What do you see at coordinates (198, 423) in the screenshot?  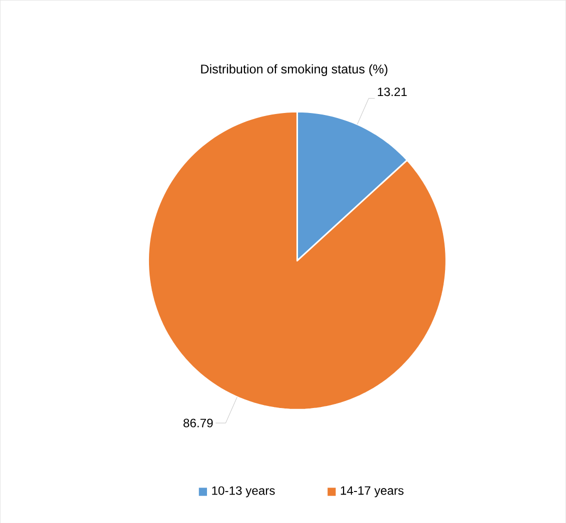 I see `data-label: 86.79` at bounding box center [198, 423].